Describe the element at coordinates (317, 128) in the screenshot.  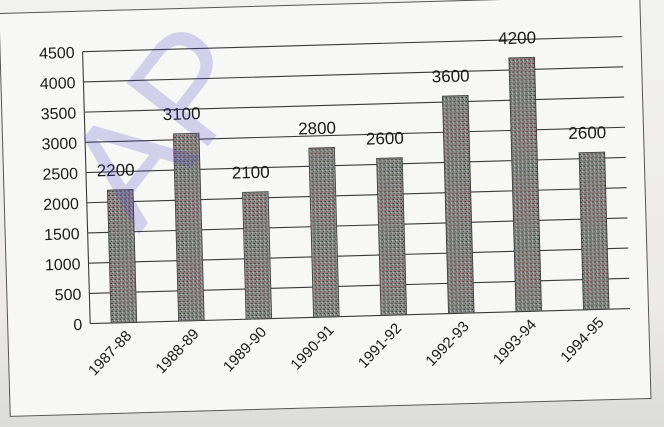
I see `data-label: 2800` at that location.